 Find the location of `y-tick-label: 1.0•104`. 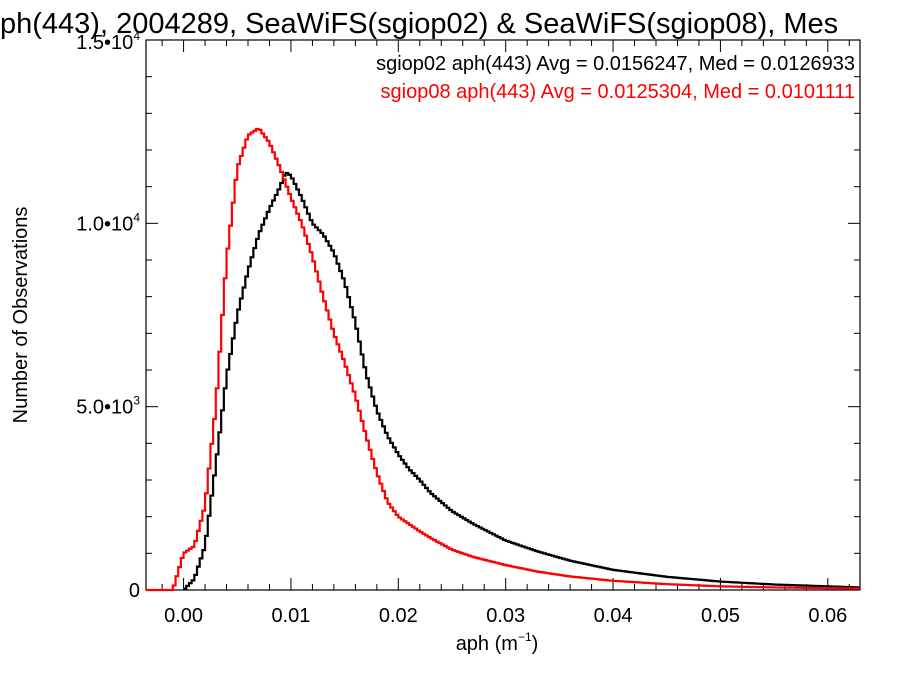

y-tick-label: 1.0•104 is located at coordinates (108, 222).